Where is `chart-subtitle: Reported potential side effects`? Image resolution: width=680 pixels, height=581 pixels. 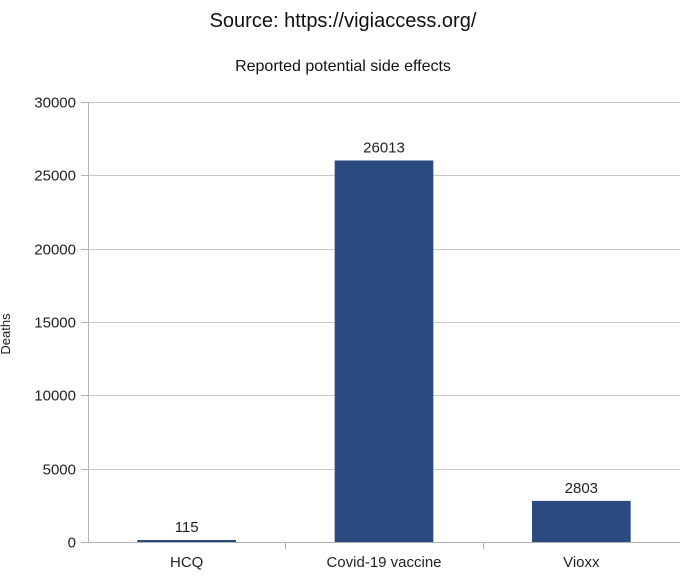
chart-subtitle: Reported potential side effects is located at coordinates (343, 66).